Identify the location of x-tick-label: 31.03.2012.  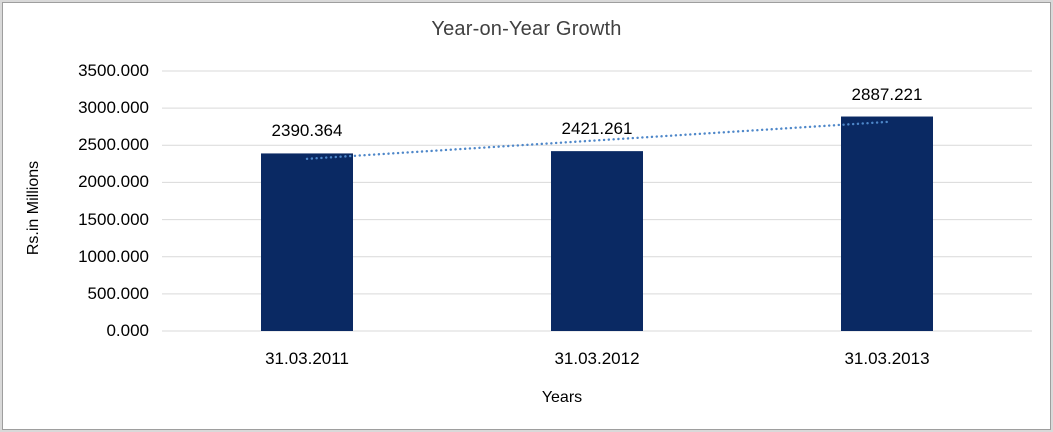
(597, 358).